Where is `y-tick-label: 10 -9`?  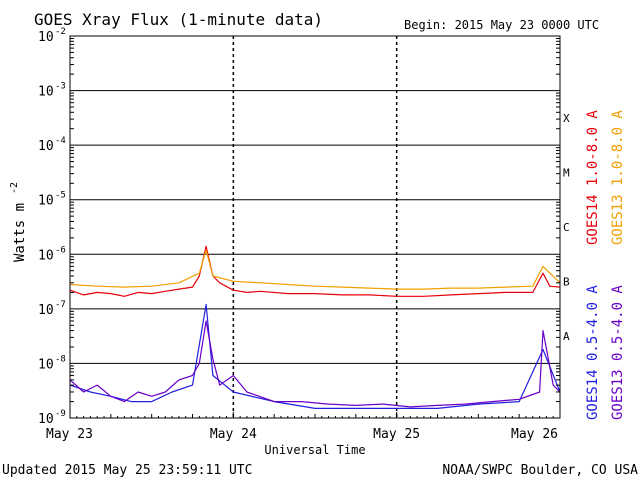
y-tick-label: 10 -9 is located at coordinates (52, 418).